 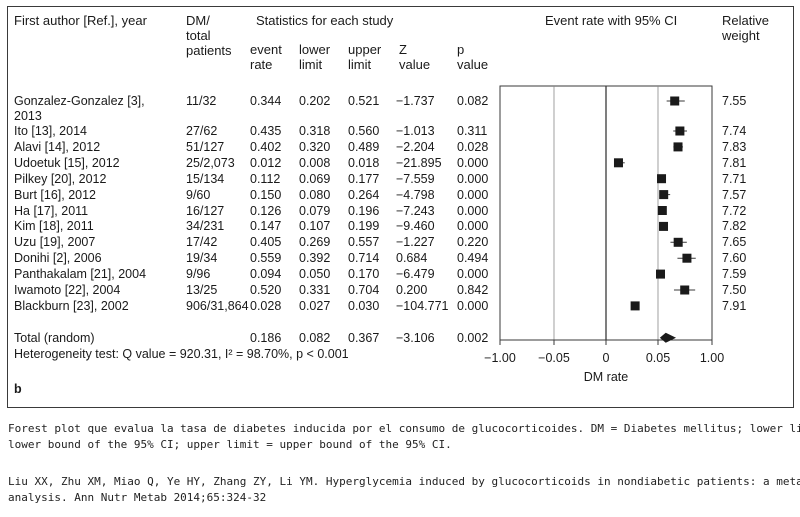 I want to click on cell-p-value: 0.842, so click(x=473, y=290).